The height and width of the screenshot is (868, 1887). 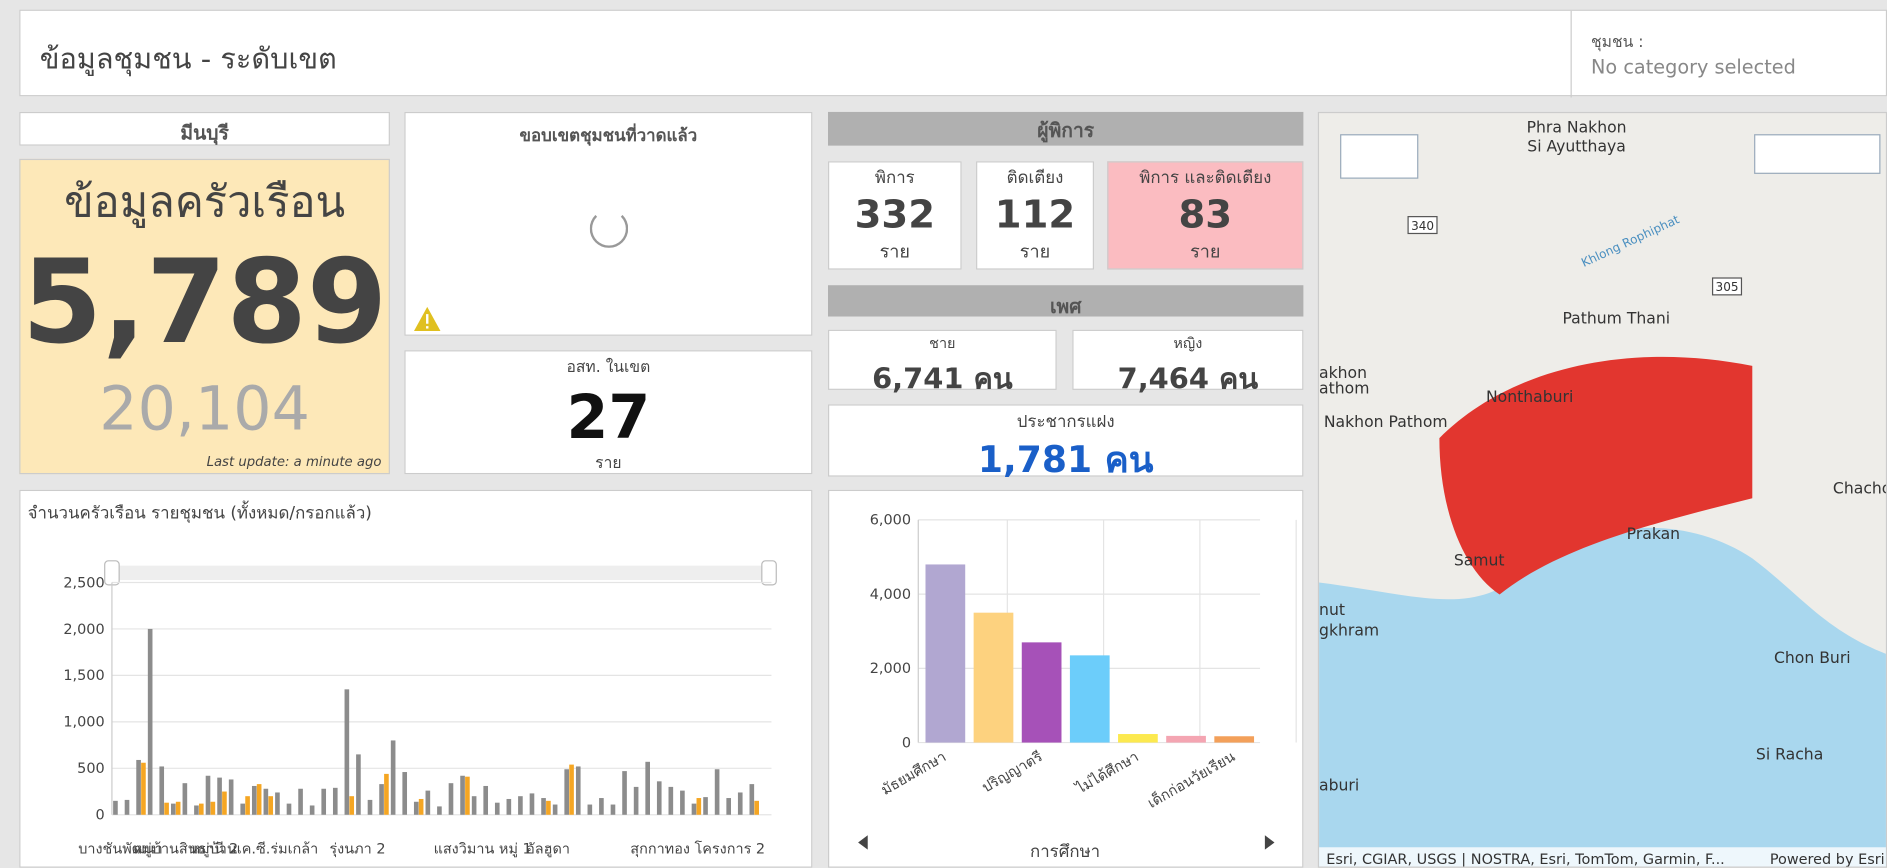 What do you see at coordinates (1817, 154) in the screenshot?
I see `map-widgets` at bounding box center [1817, 154].